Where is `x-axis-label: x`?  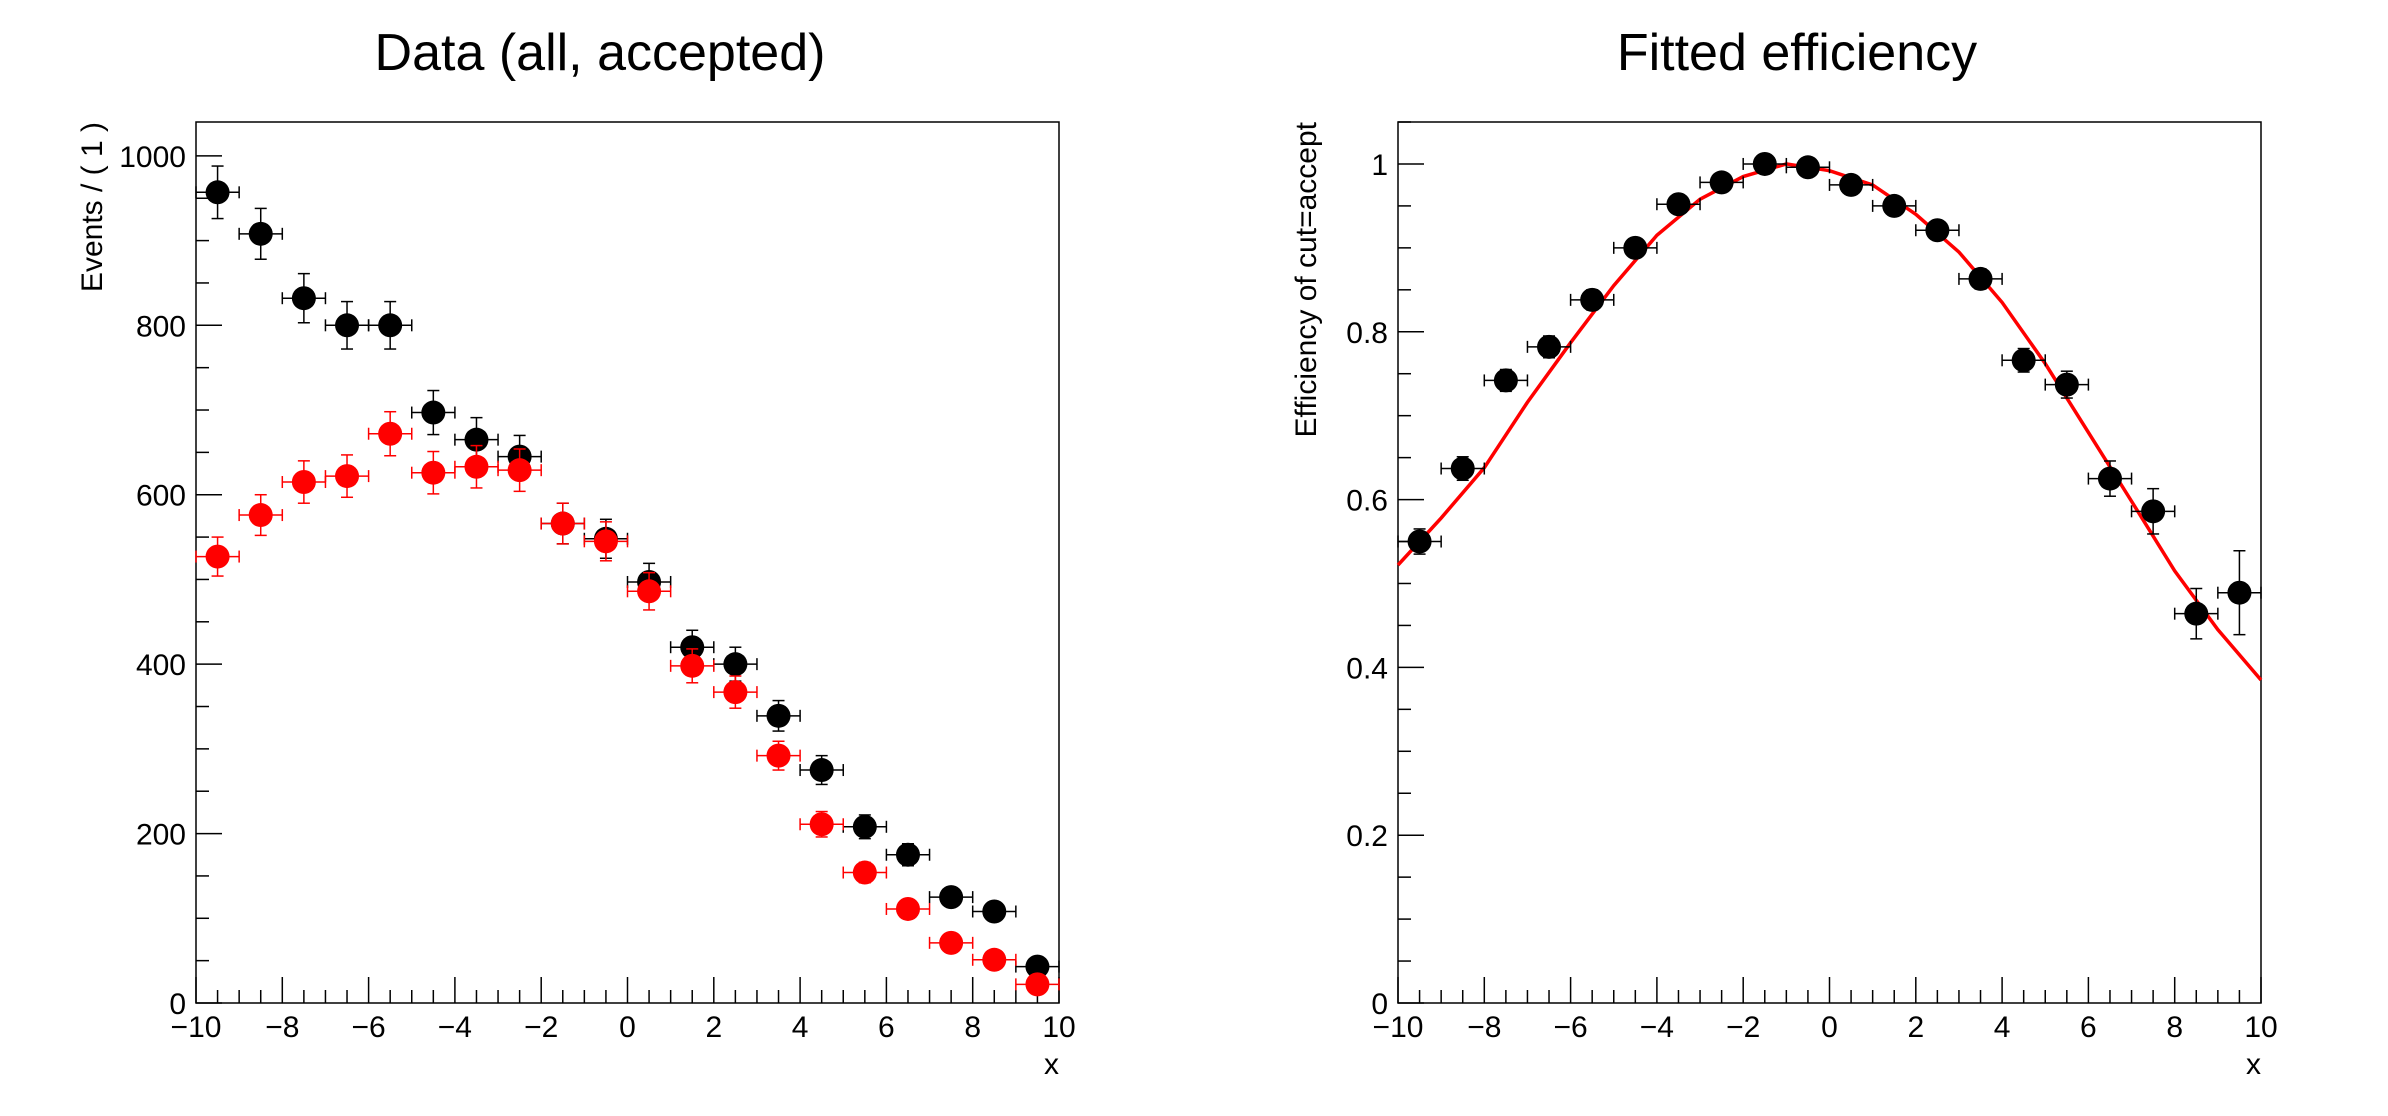 x-axis-label: x is located at coordinates (1051, 1064).